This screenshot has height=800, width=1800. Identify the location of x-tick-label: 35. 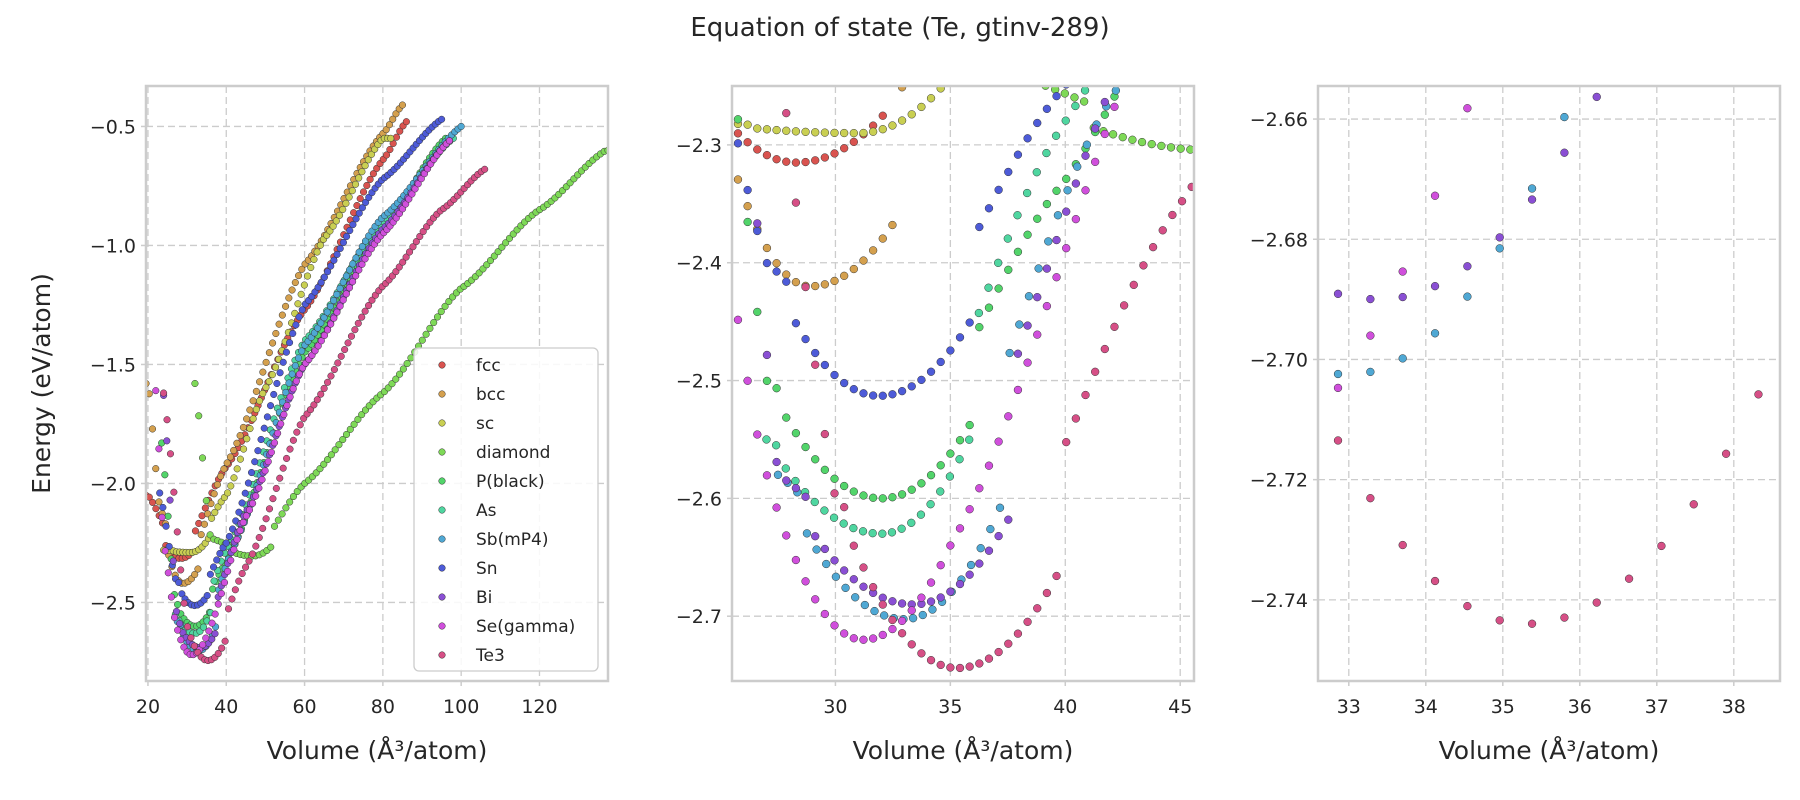
(1503, 707).